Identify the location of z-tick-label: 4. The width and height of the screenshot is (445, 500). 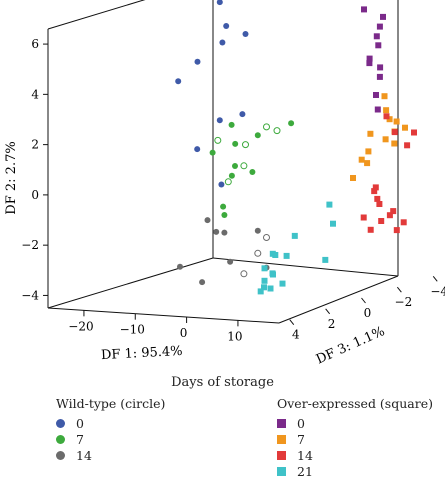
(296, 335).